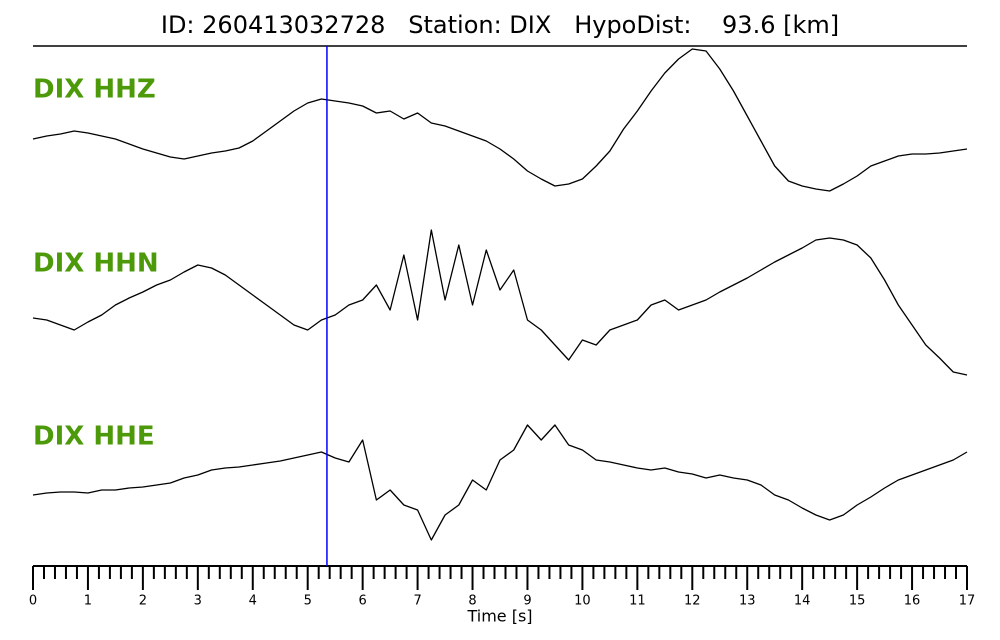 The image size is (1000, 640). I want to click on x-tick-label: 5, so click(308, 601).